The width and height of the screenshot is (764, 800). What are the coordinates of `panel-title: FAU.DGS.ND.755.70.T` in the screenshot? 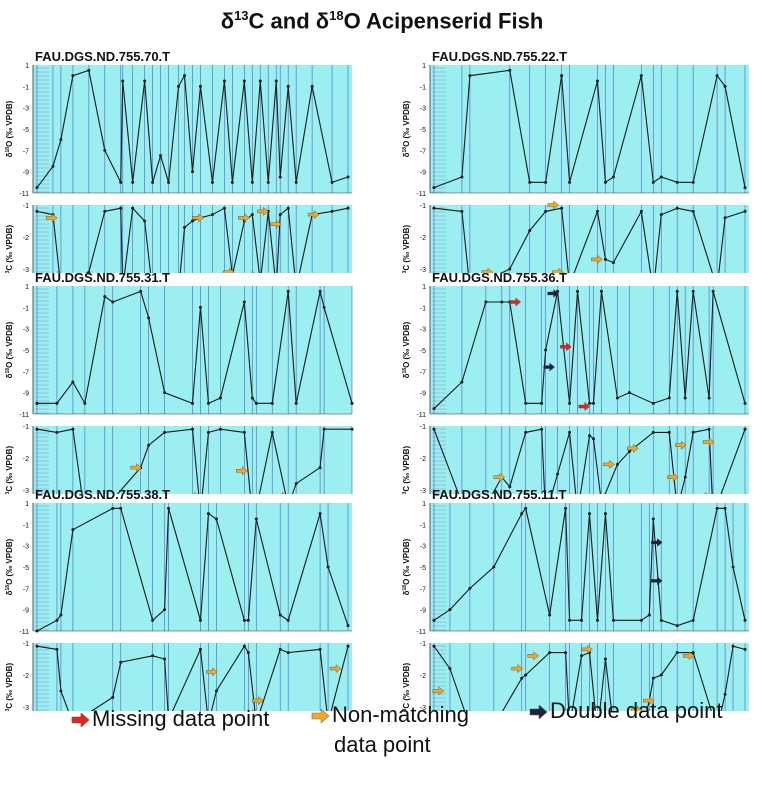 It's located at (102, 56).